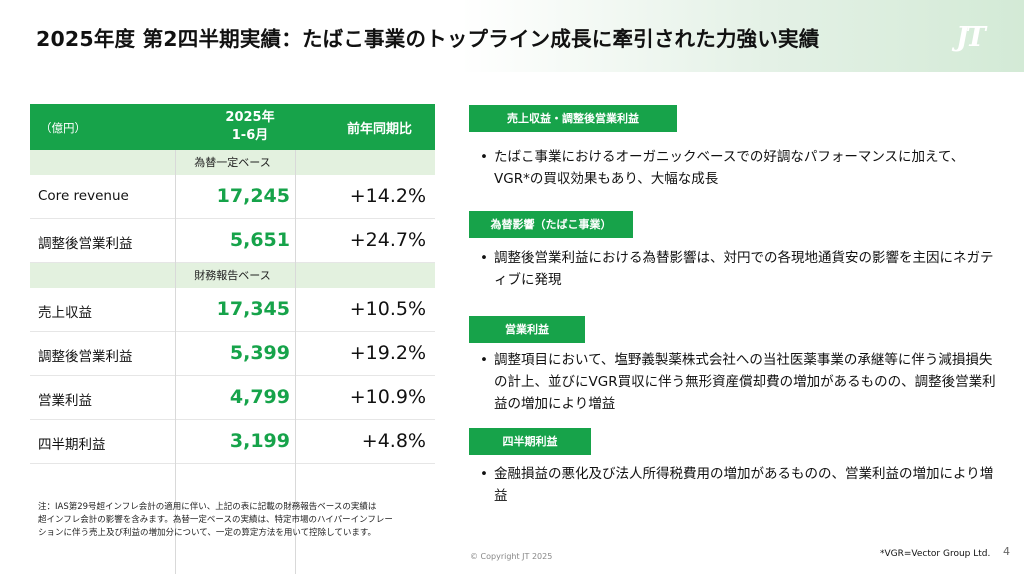 The image size is (1024, 574). Describe the element at coordinates (744, 485) in the screenshot. I see `bullet-text: 金融損益の悪化及び法人所得税費用の増加があるものの、営業利益の増加により増益` at that location.